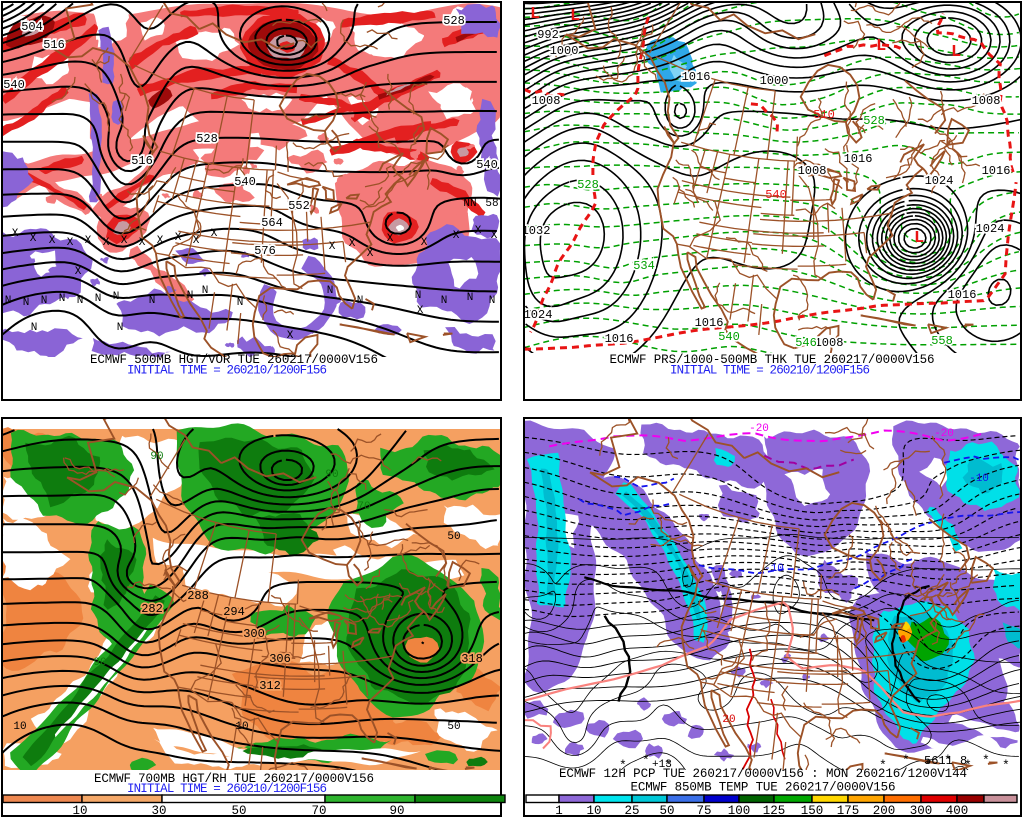 The image size is (1024, 824). I want to click on svg-text: 510, so click(824, 115).